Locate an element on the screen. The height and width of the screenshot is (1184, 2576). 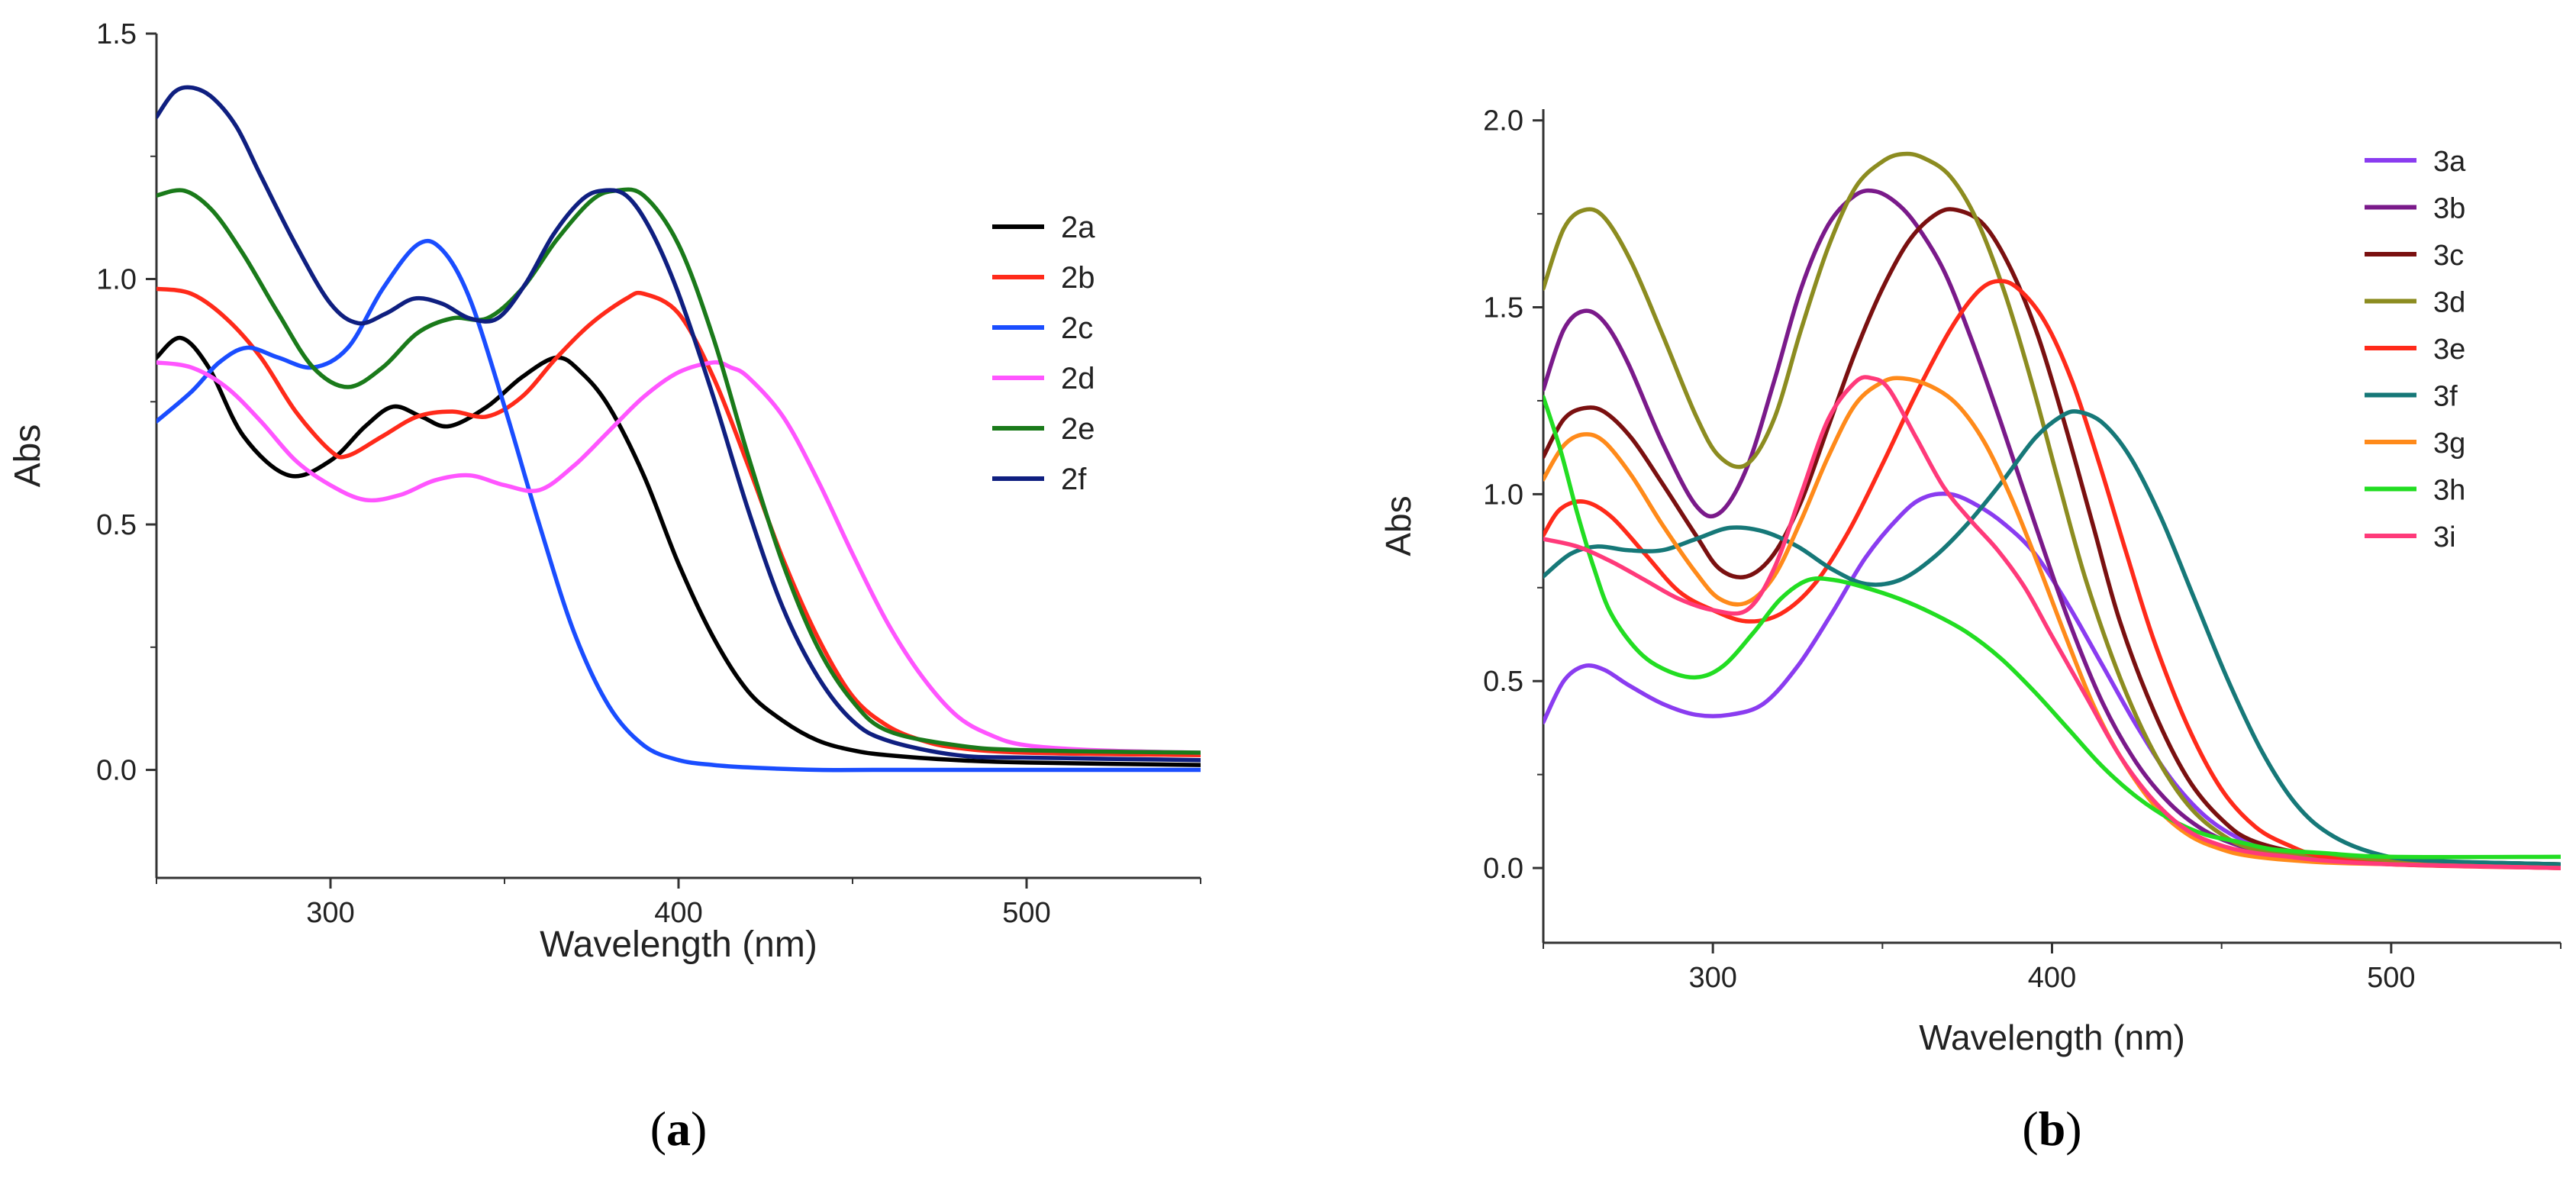
legend-item: 3e is located at coordinates (2415, 350).